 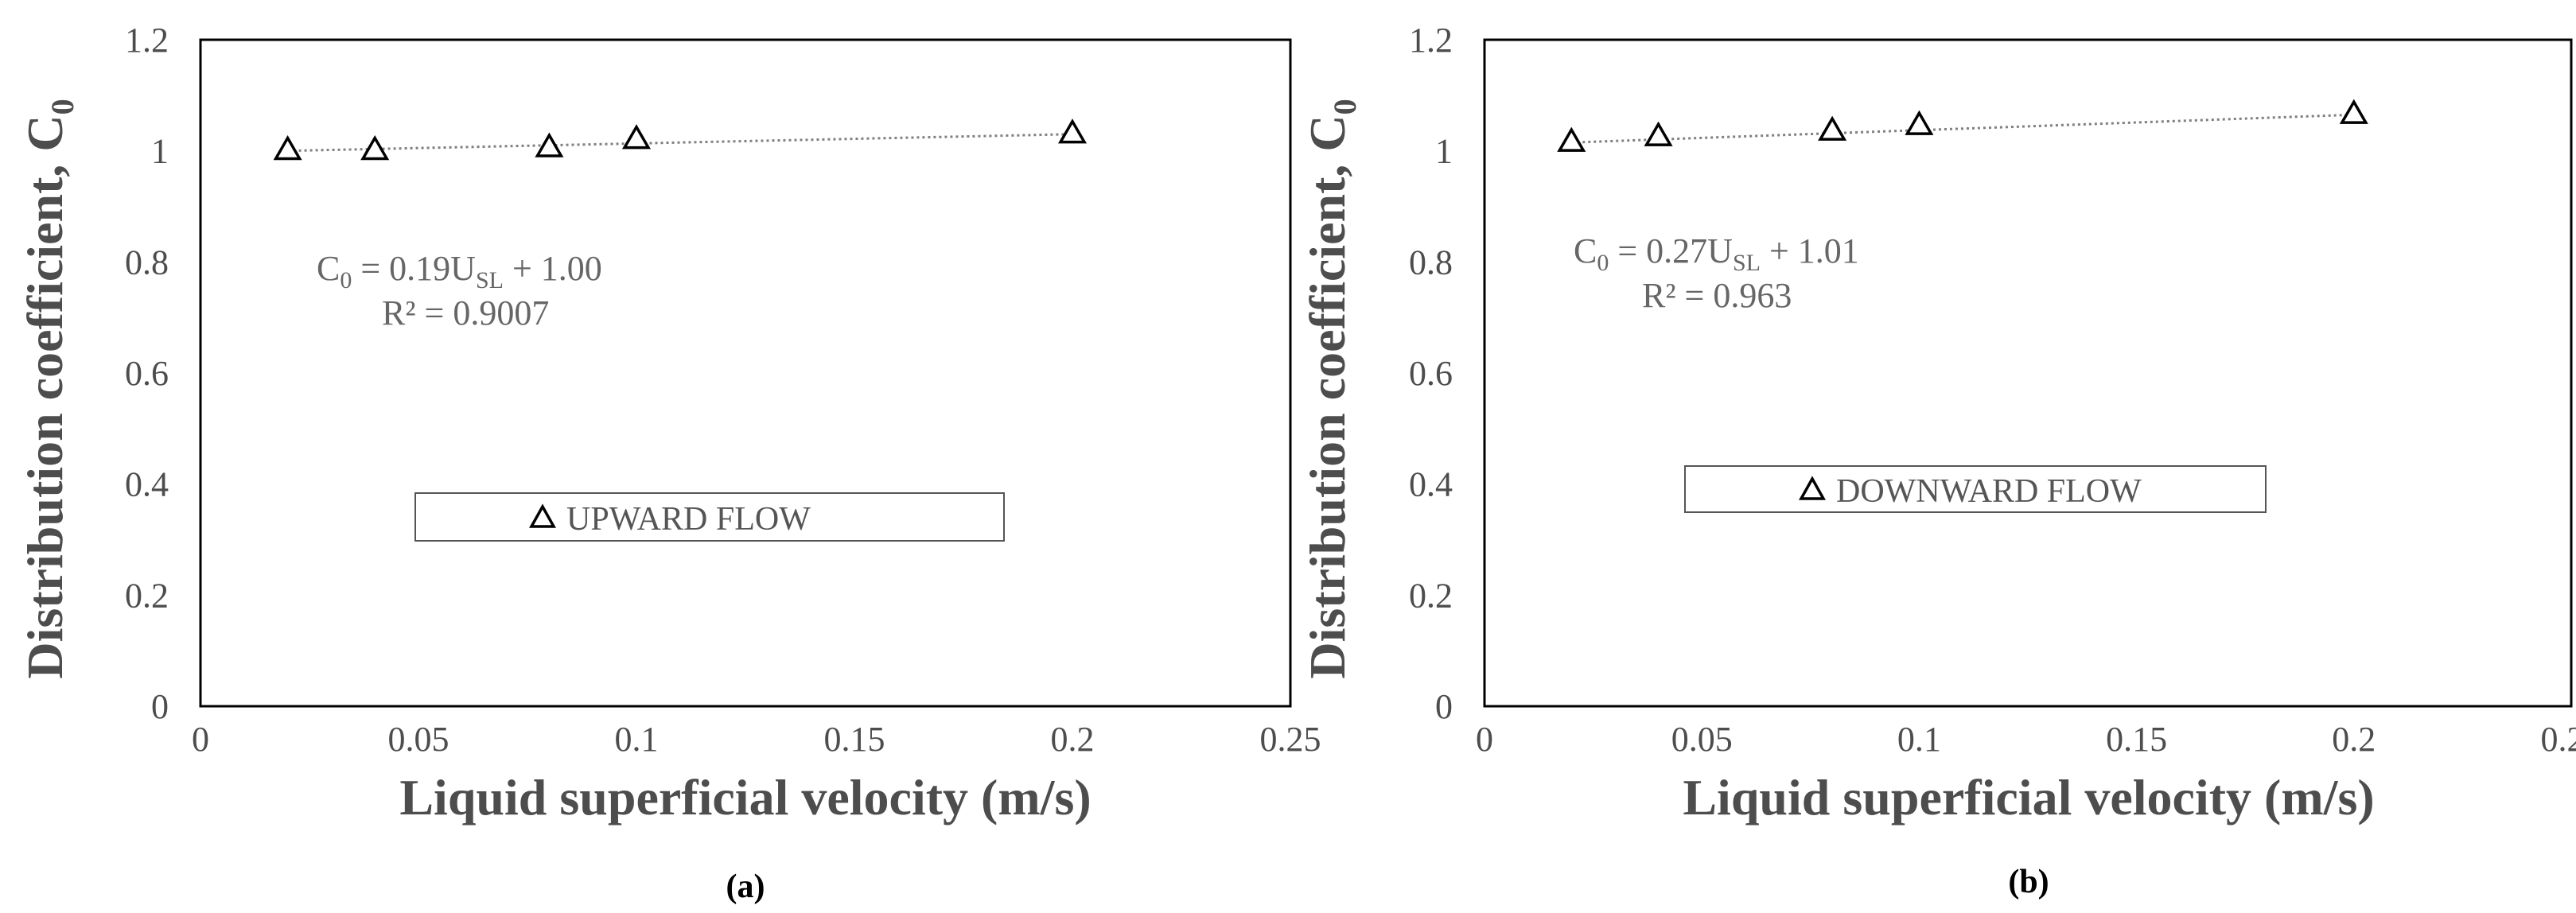 What do you see at coordinates (689, 519) in the screenshot?
I see `legend-label: UPWARD FLOW` at bounding box center [689, 519].